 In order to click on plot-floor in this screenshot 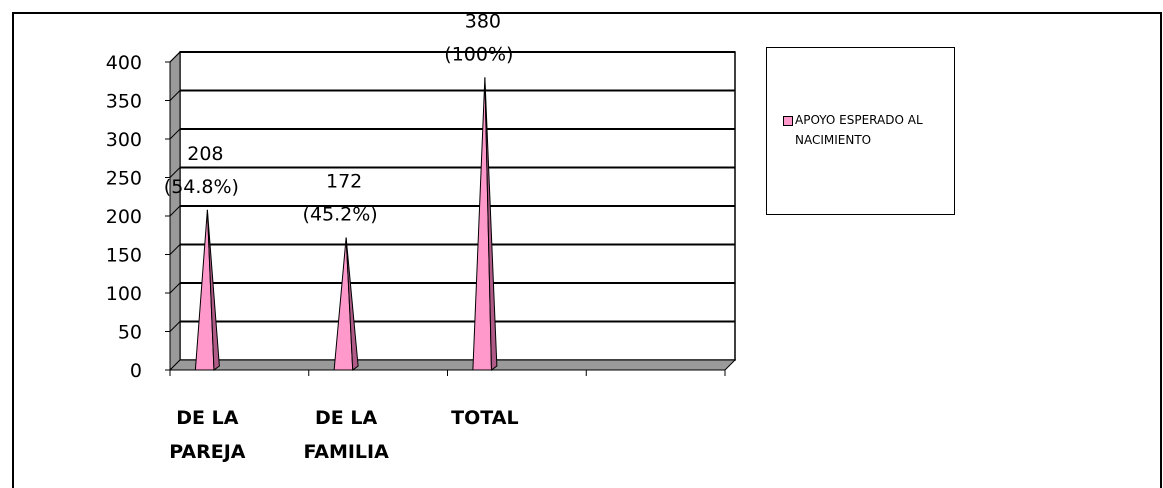, I will do `click(452, 365)`.